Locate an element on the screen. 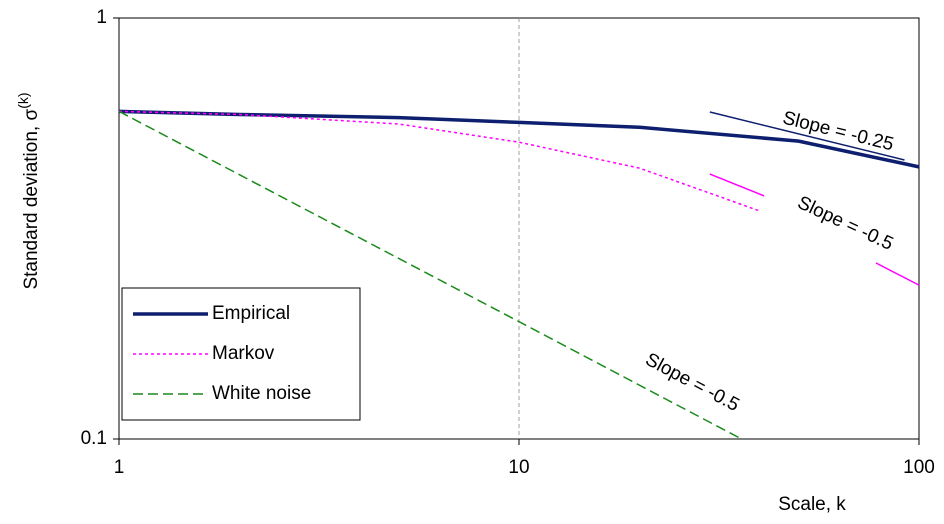 The height and width of the screenshot is (524, 944). x-tick-label: 100 is located at coordinates (919, 467).